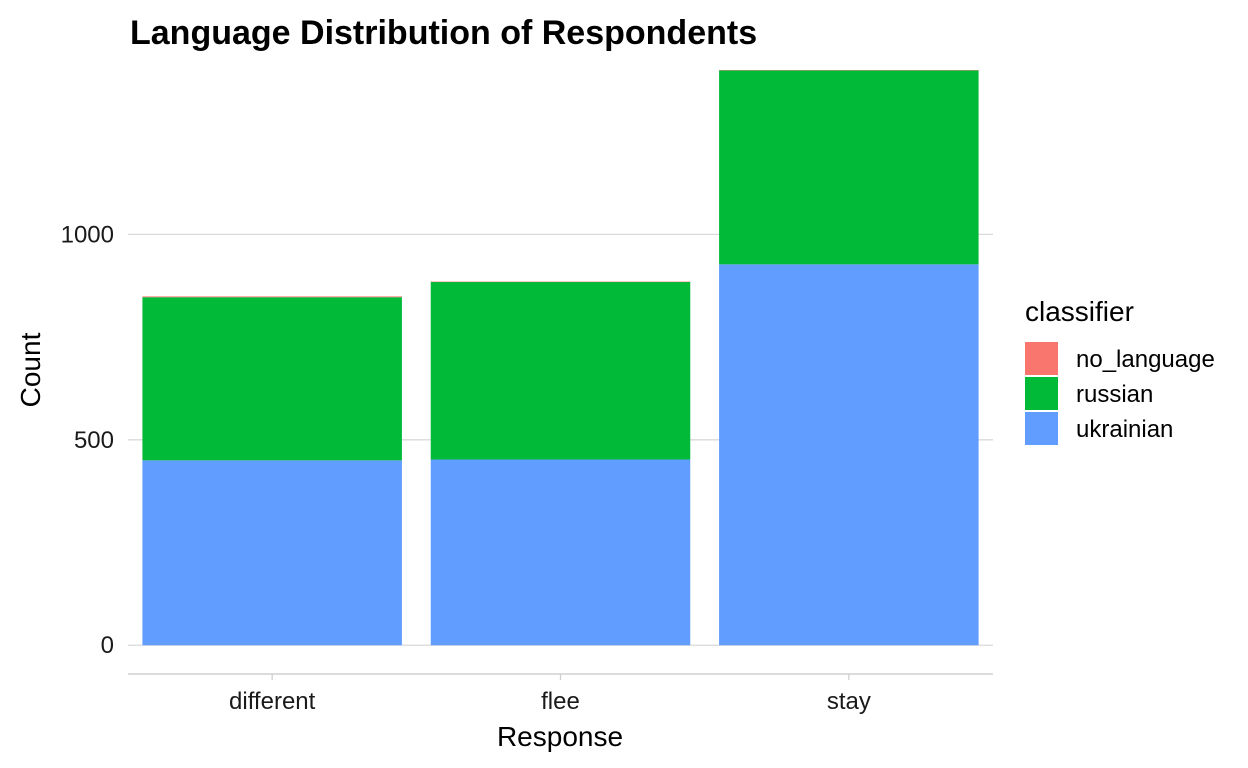 The width and height of the screenshot is (1248, 768). What do you see at coordinates (1041, 358) in the screenshot?
I see `legend-swatch-no_language` at bounding box center [1041, 358].